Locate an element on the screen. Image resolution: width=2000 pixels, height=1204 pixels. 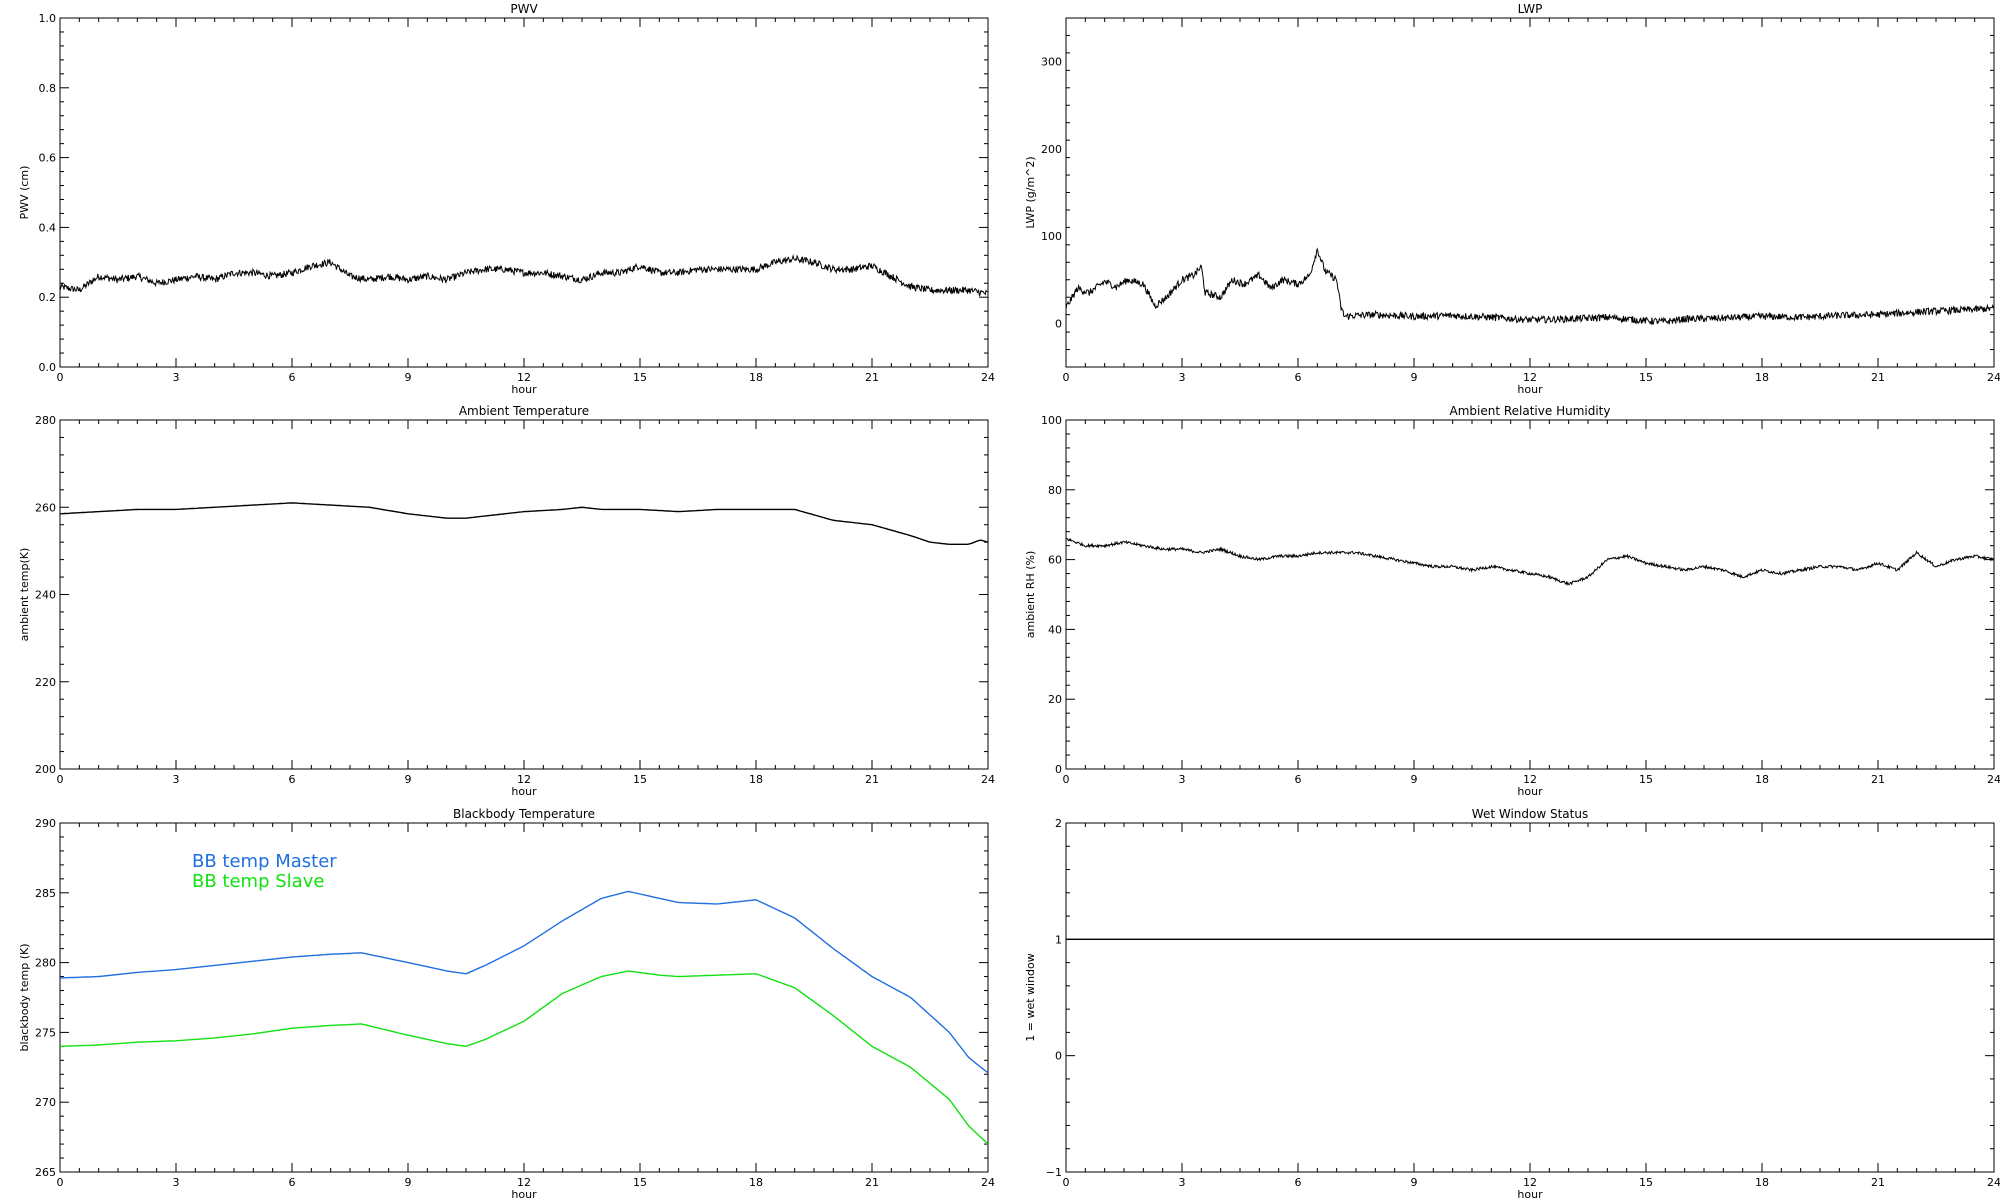
pwv-title: PWV is located at coordinates (524, 9).